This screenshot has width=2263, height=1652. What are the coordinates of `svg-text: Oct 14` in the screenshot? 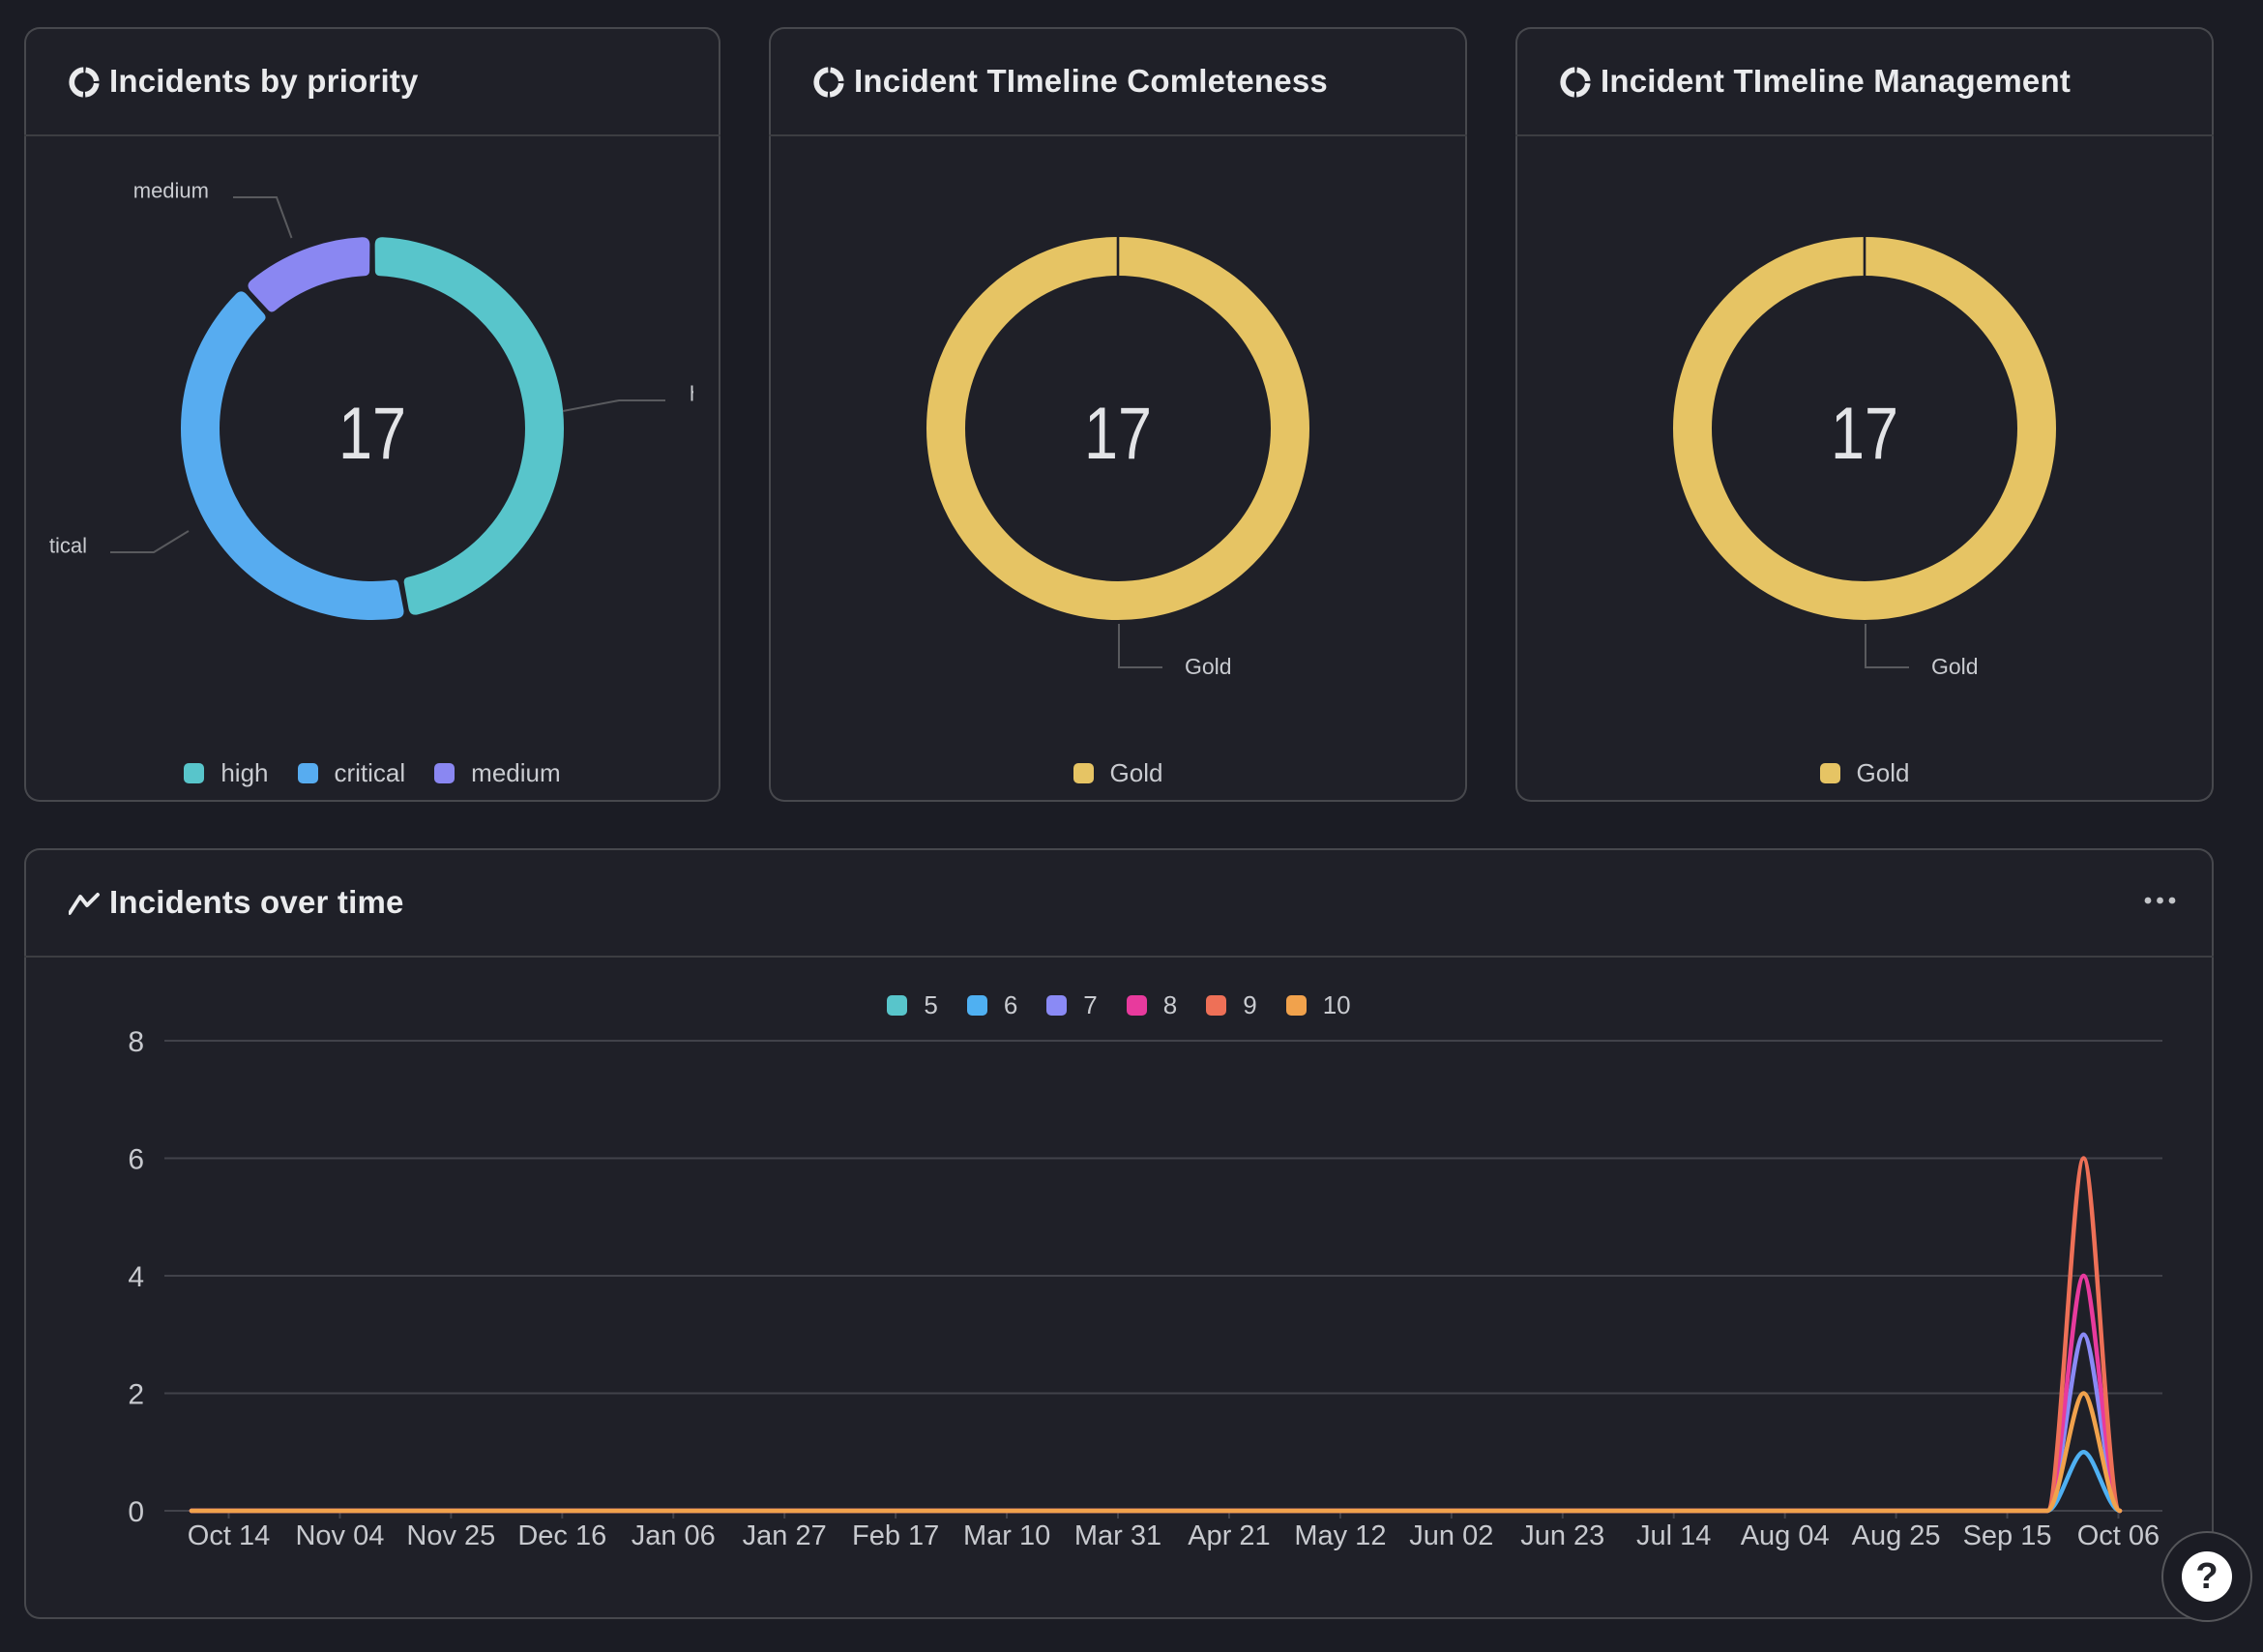 It's located at (229, 1535).